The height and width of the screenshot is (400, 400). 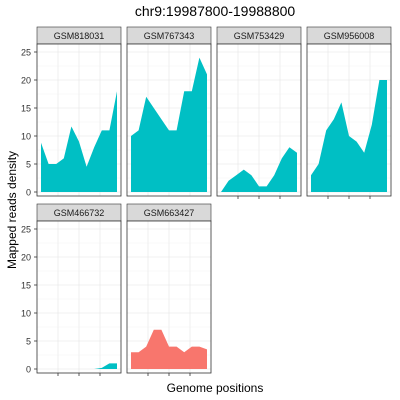 I want to click on facet-strip-label: GSM753429, so click(x=259, y=36).